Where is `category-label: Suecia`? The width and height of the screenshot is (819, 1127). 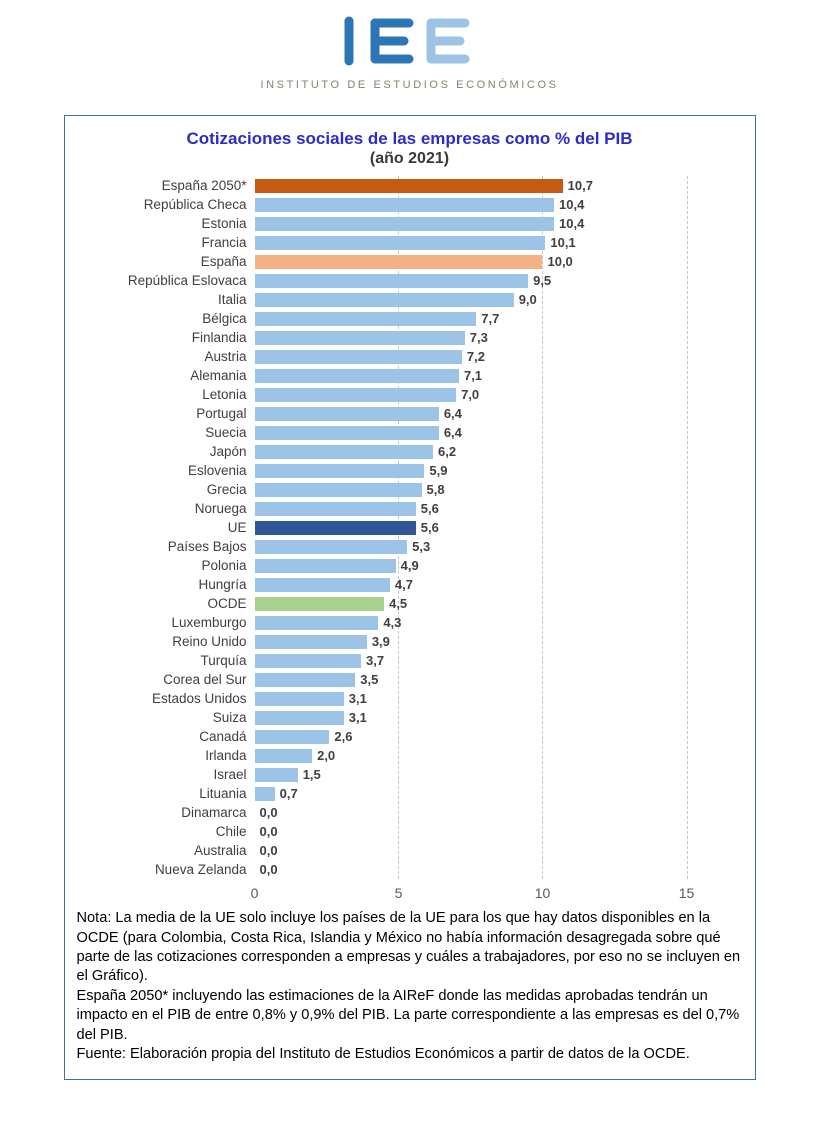
category-label: Suecia is located at coordinates (226, 433).